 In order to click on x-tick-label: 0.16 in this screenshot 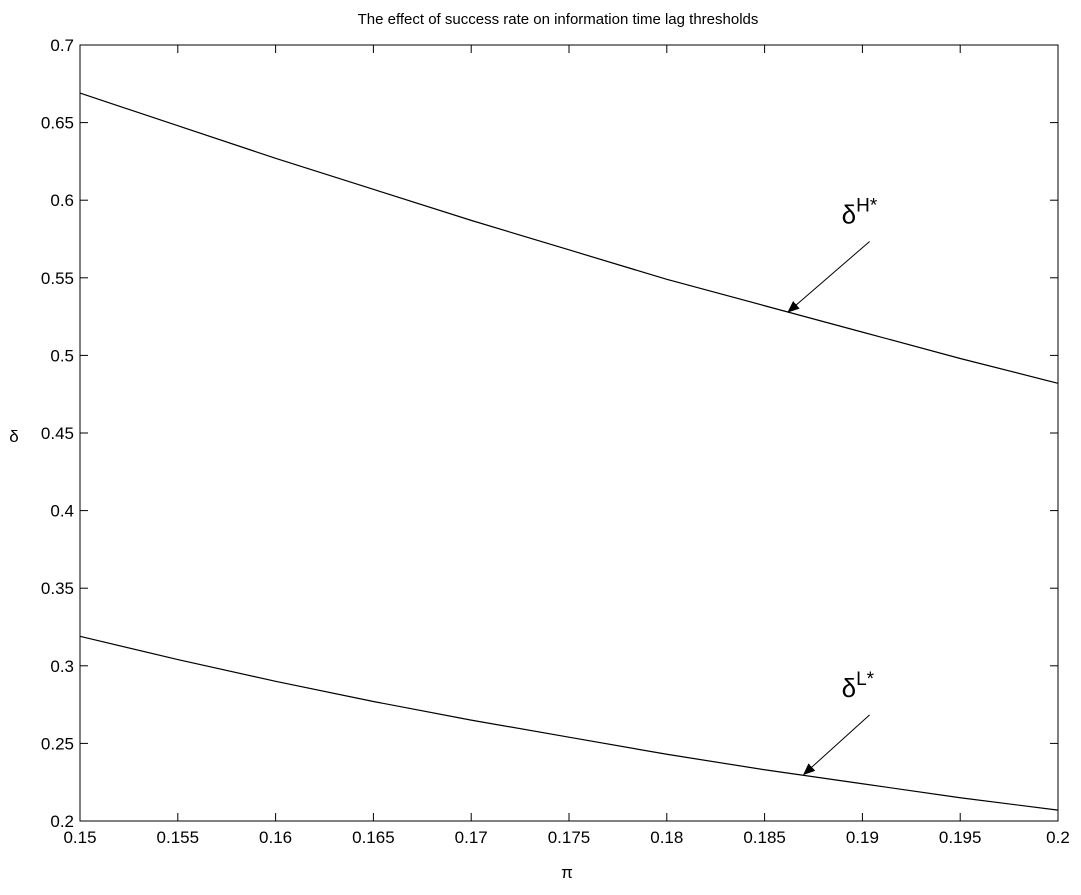, I will do `click(275, 837)`.